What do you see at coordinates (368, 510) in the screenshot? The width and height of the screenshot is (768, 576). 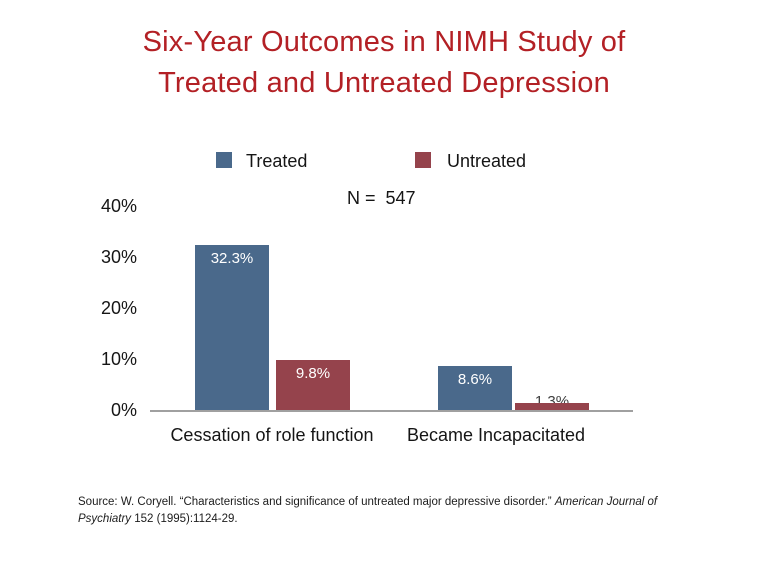 I see `source-journal-title: American Journal of Psychiatry` at bounding box center [368, 510].